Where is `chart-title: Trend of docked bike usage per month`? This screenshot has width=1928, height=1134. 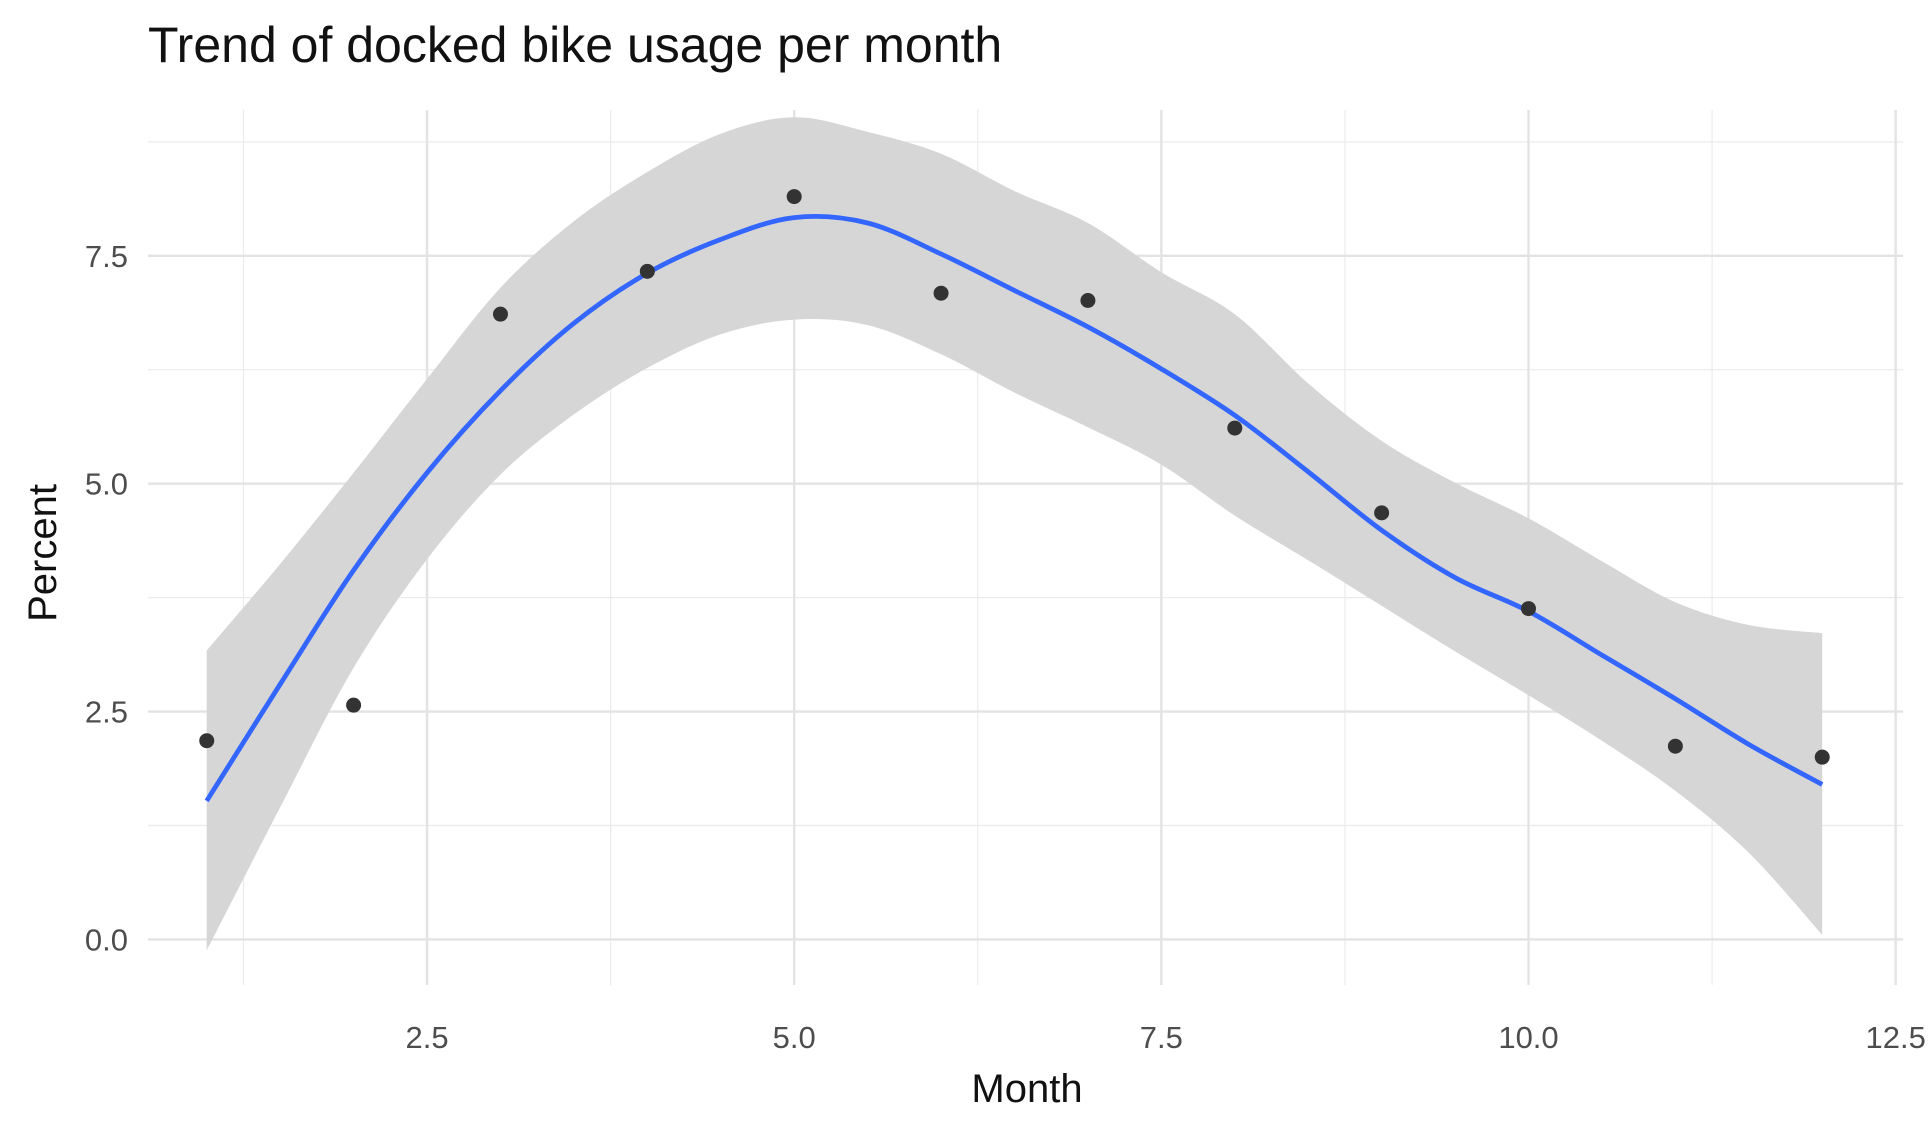 chart-title: Trend of docked bike usage per month is located at coordinates (575, 45).